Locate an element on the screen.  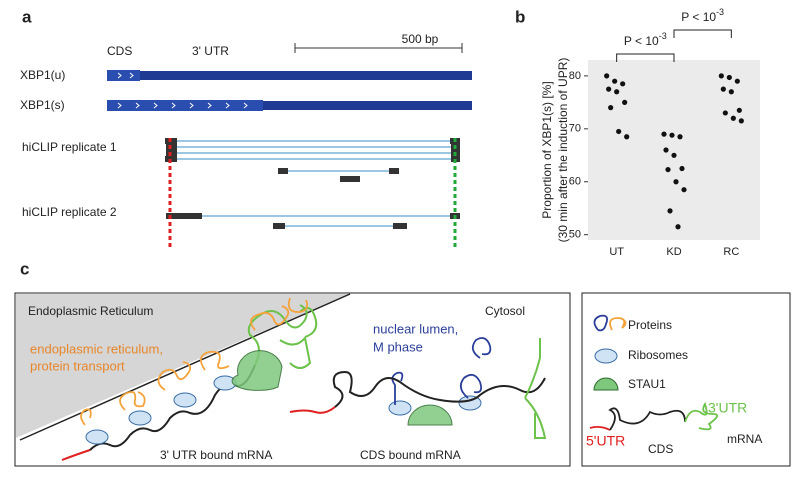
ribosomes is located at coordinates (283, 410).